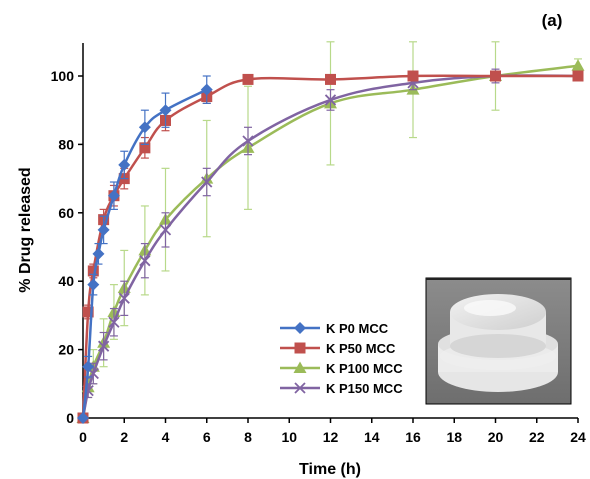 This screenshot has height=479, width=590. I want to click on legend-item: K P0 MCC, so click(334, 328).